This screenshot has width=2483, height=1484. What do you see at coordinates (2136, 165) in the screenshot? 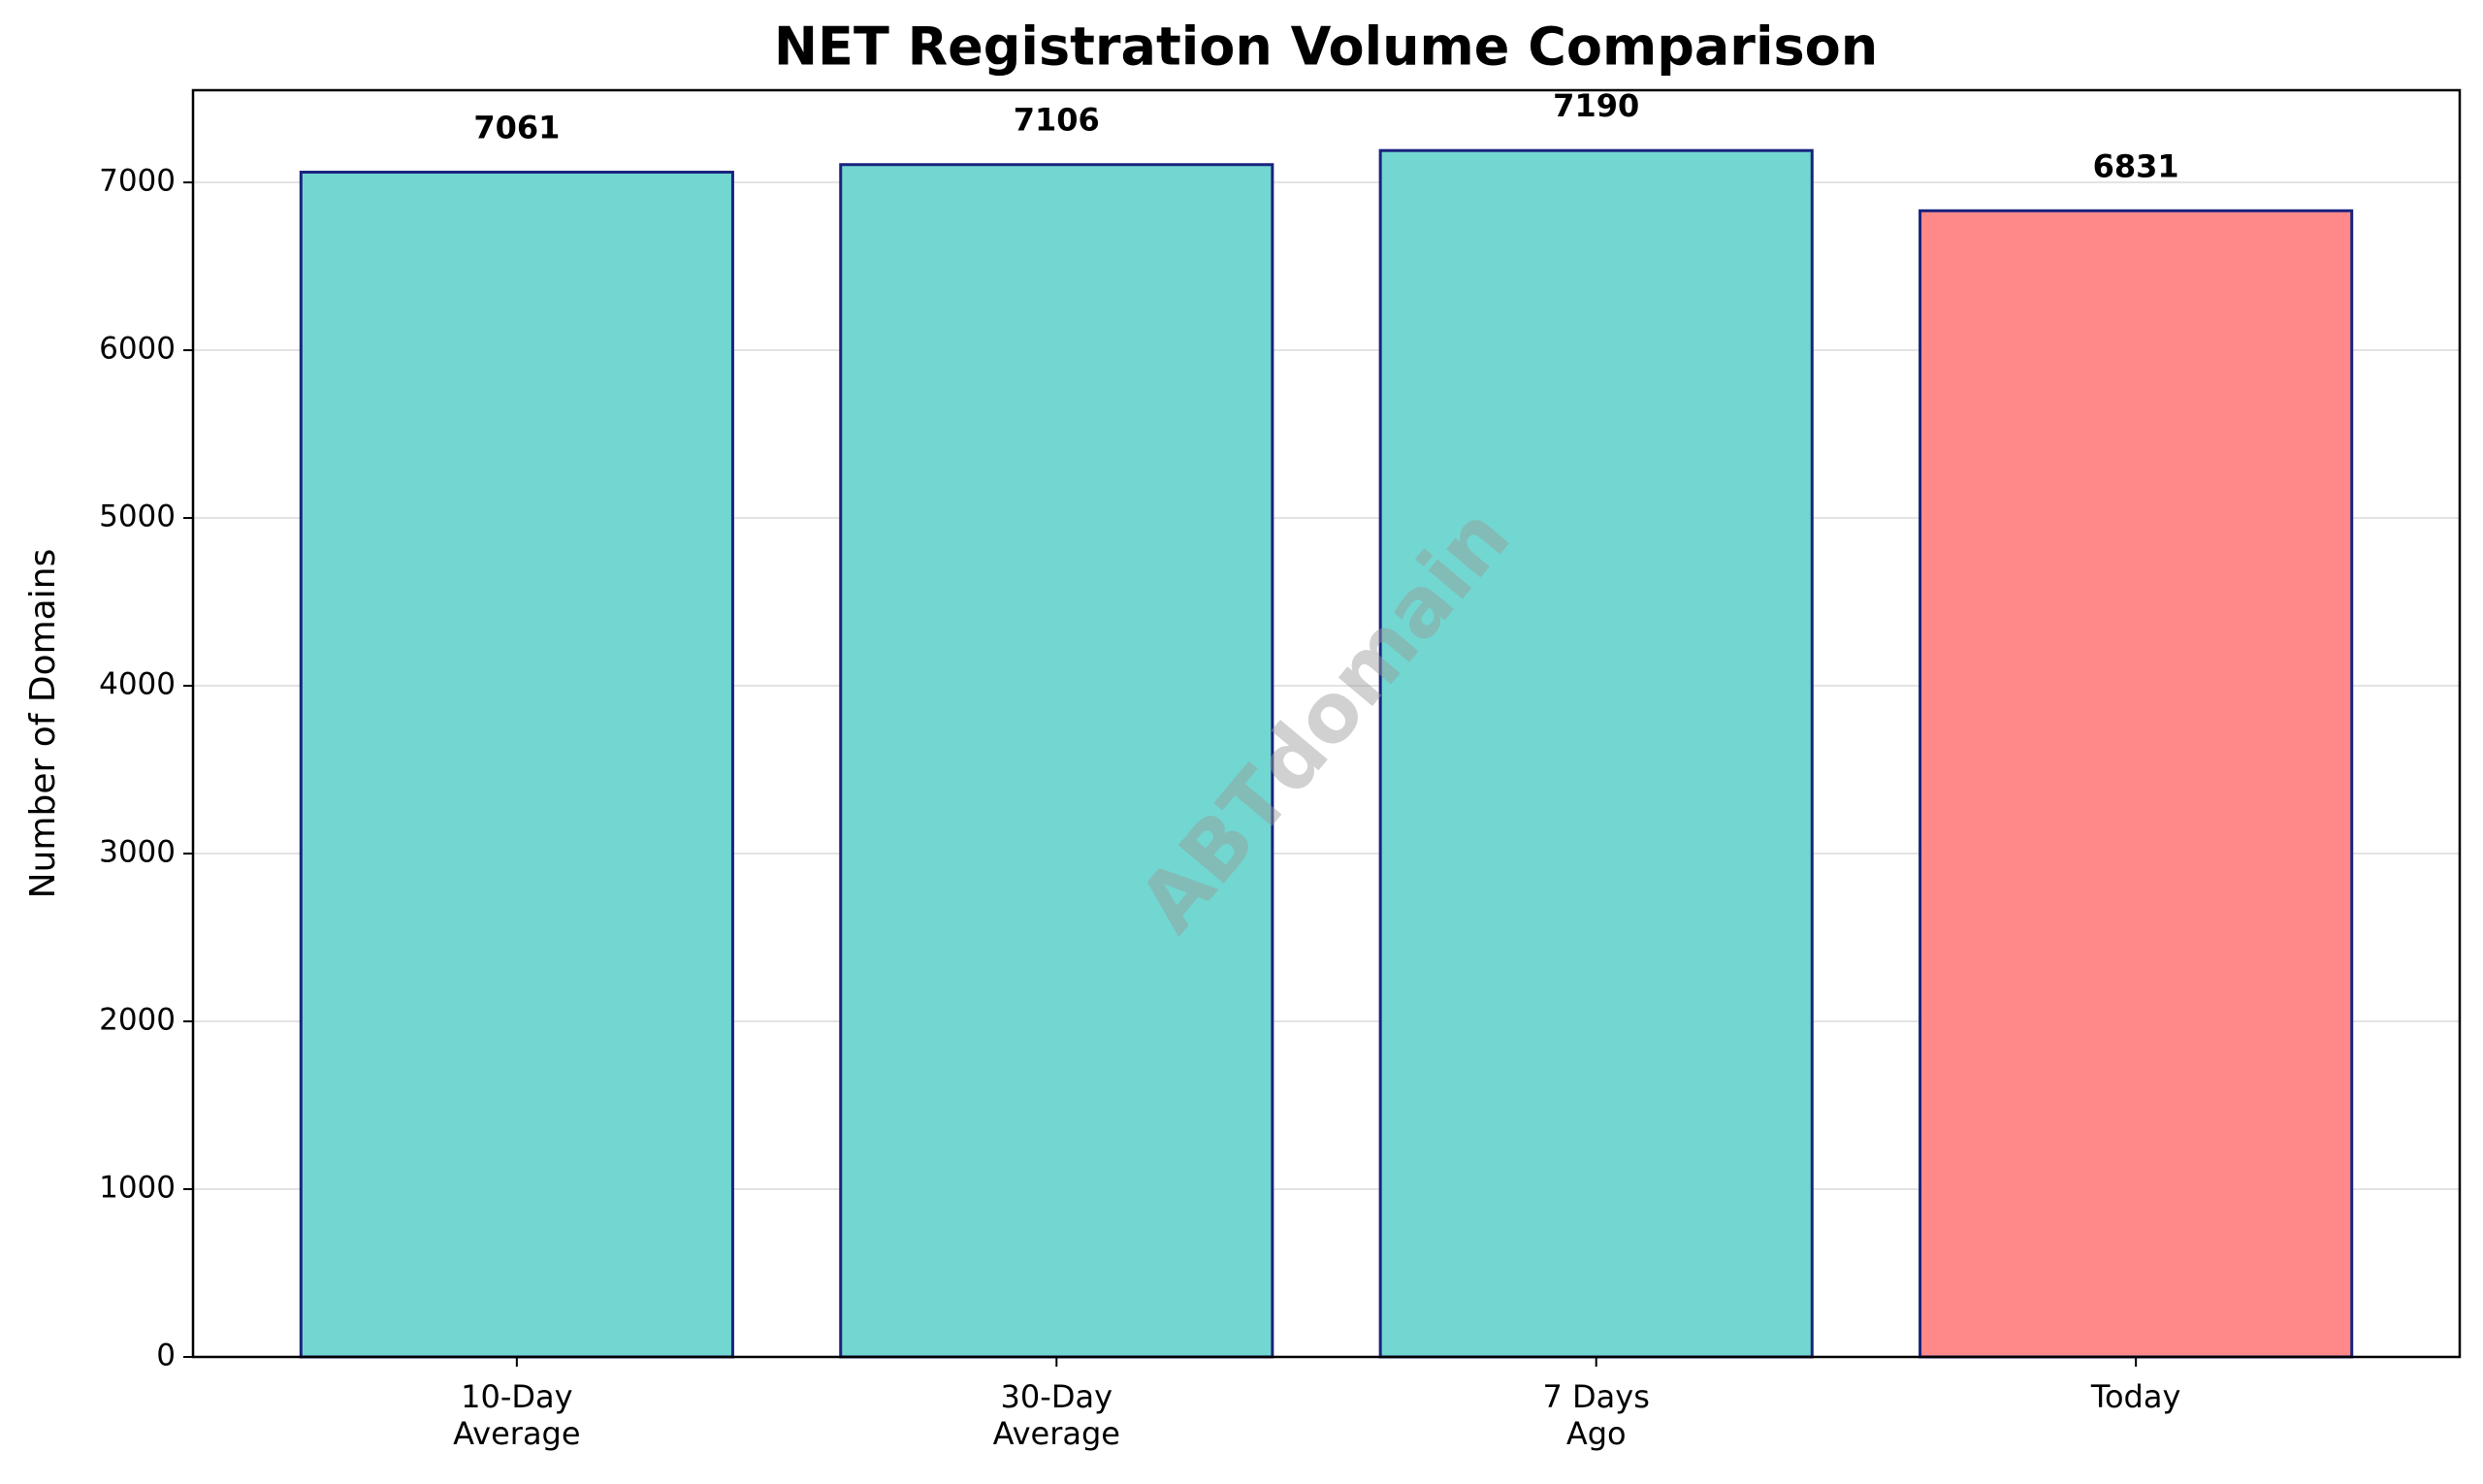
I see `value-label: 6831` at bounding box center [2136, 165].